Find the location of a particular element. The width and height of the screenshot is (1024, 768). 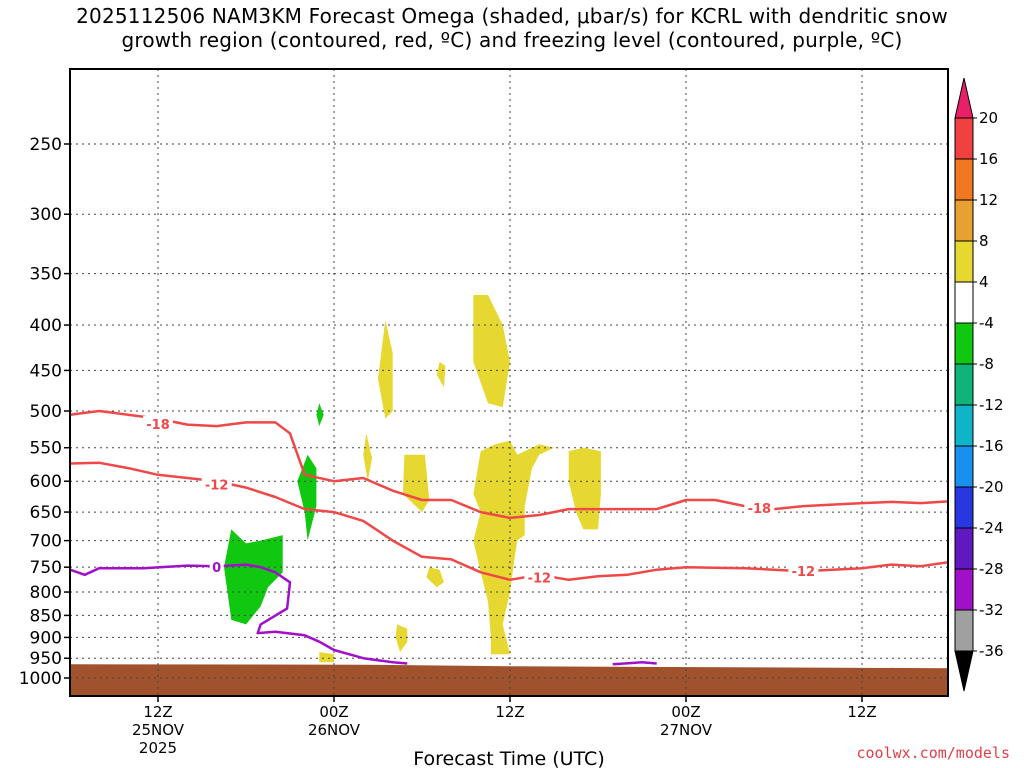

terrain-fill is located at coordinates (509, 680).